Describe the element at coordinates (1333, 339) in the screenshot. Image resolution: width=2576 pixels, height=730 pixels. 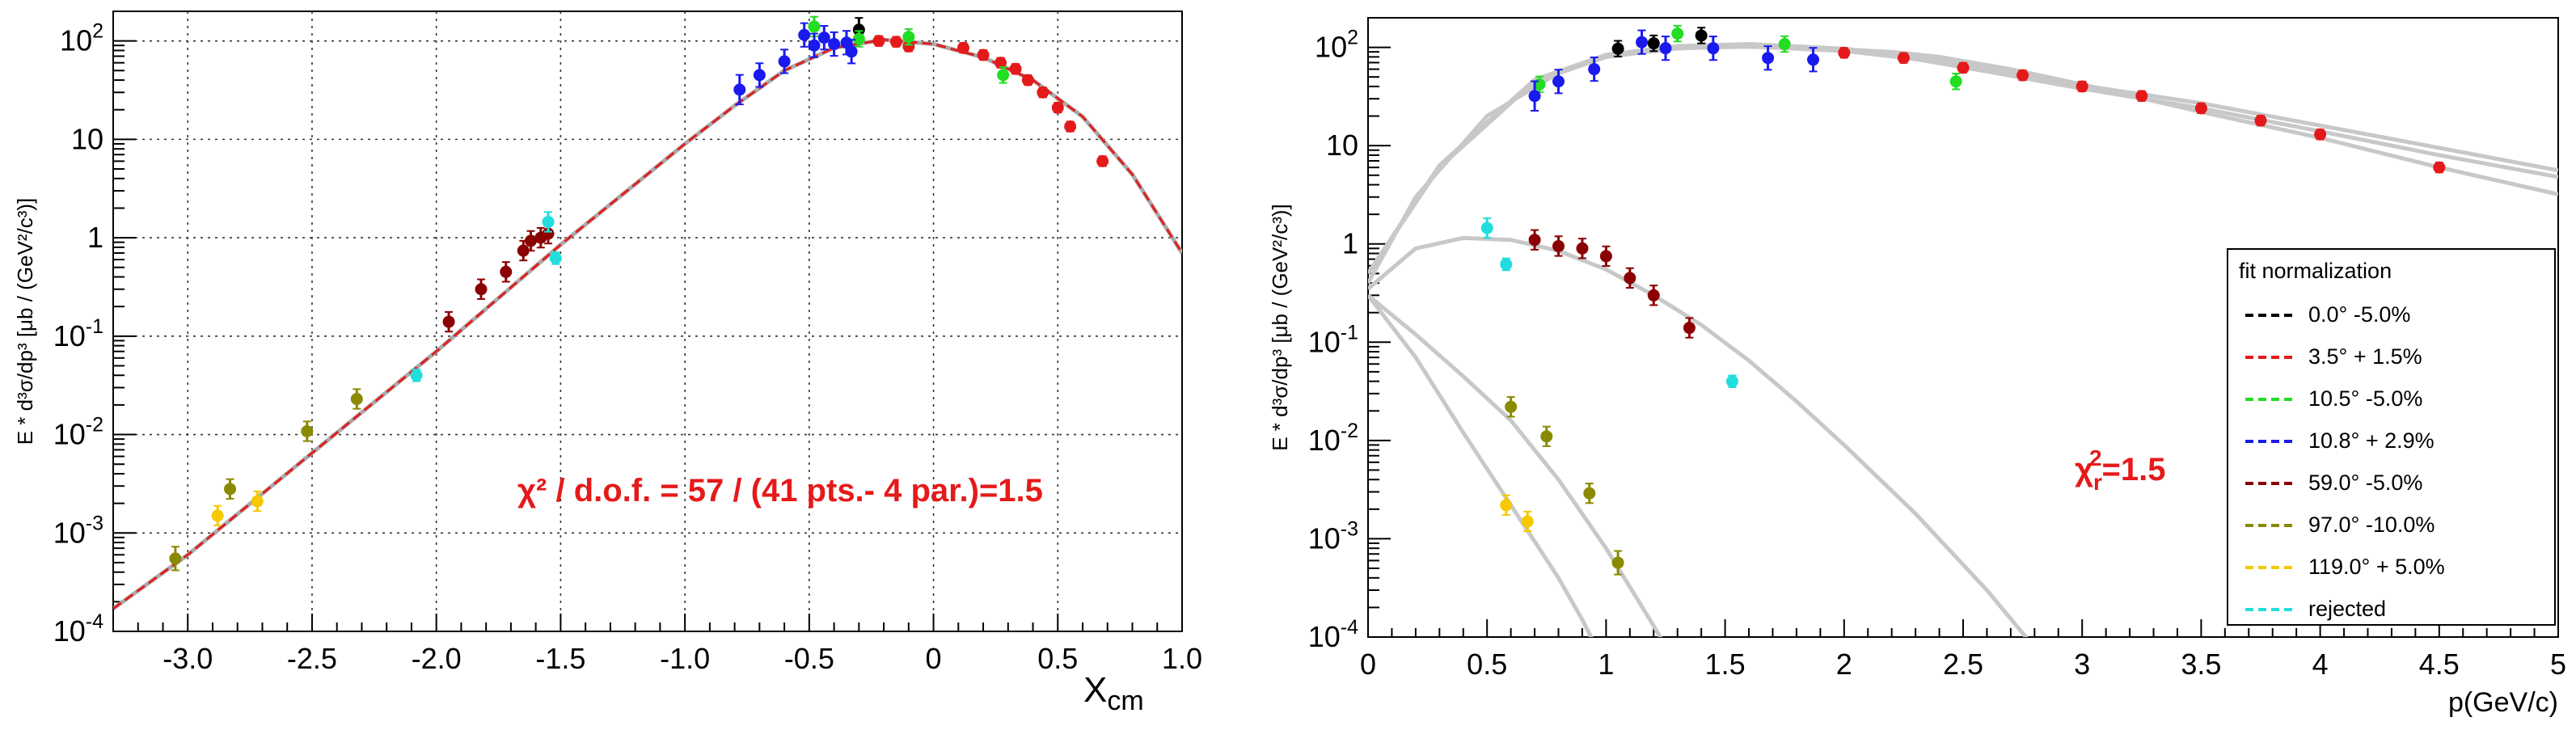
I see `y-tick-label-3: 10⁻¹` at that location.